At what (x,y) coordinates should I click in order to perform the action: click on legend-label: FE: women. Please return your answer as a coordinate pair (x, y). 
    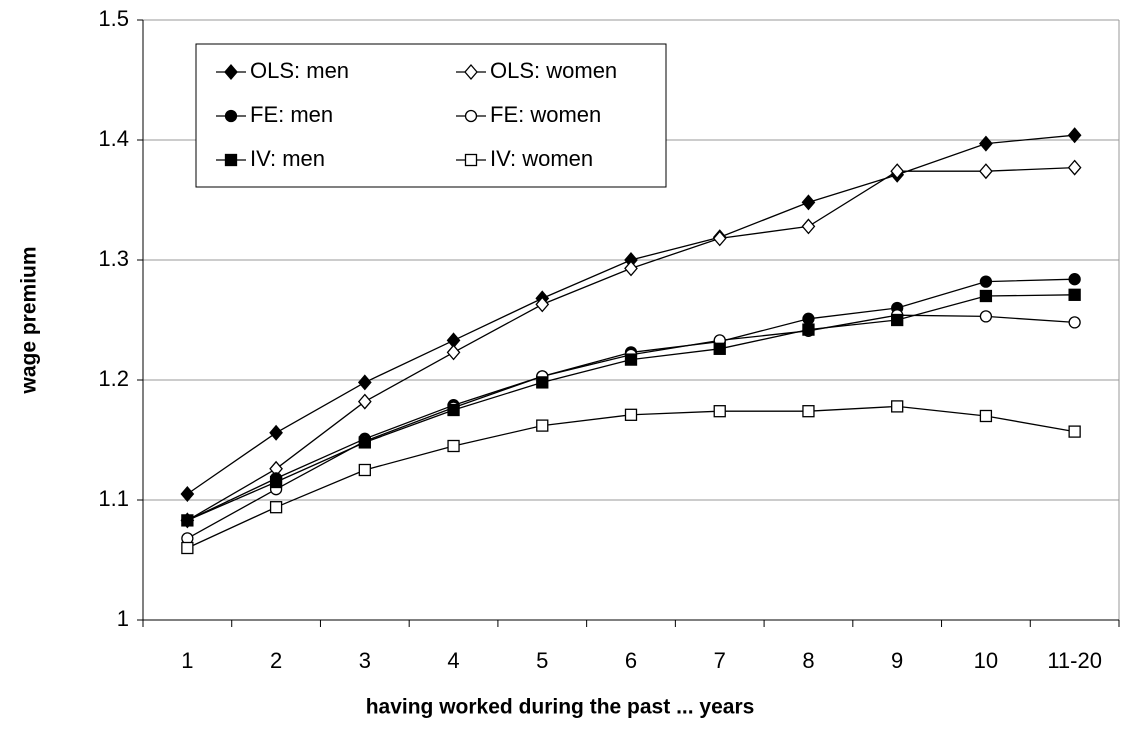
    Looking at the image, I should click on (545, 114).